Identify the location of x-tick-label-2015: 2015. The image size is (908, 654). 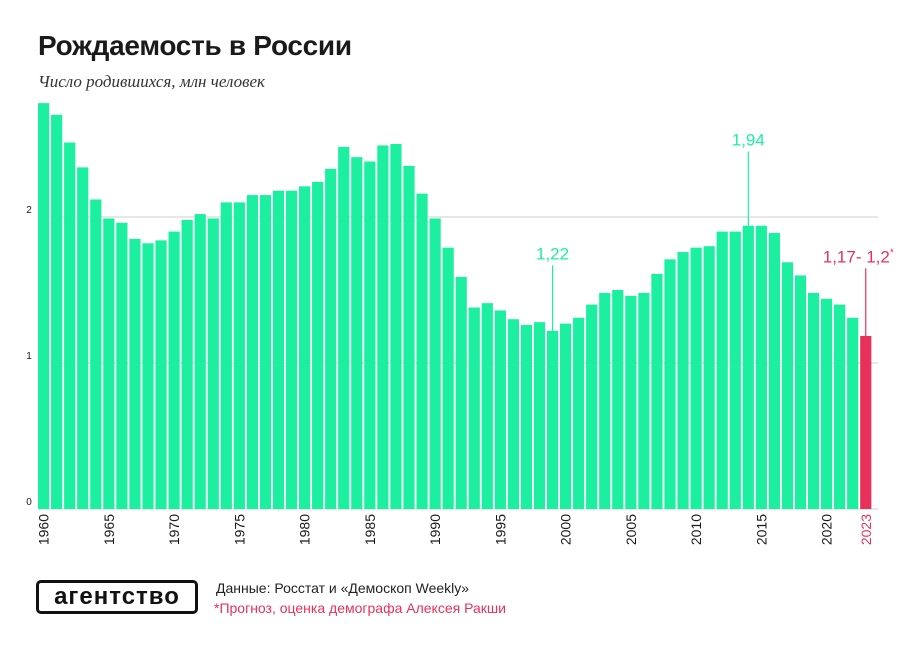
(761, 529).